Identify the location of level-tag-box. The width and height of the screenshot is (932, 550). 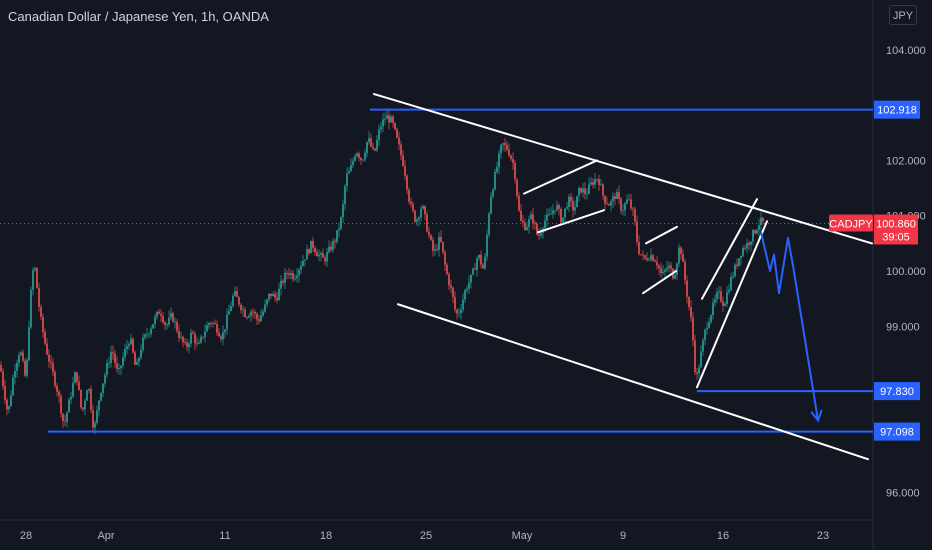
(897, 109).